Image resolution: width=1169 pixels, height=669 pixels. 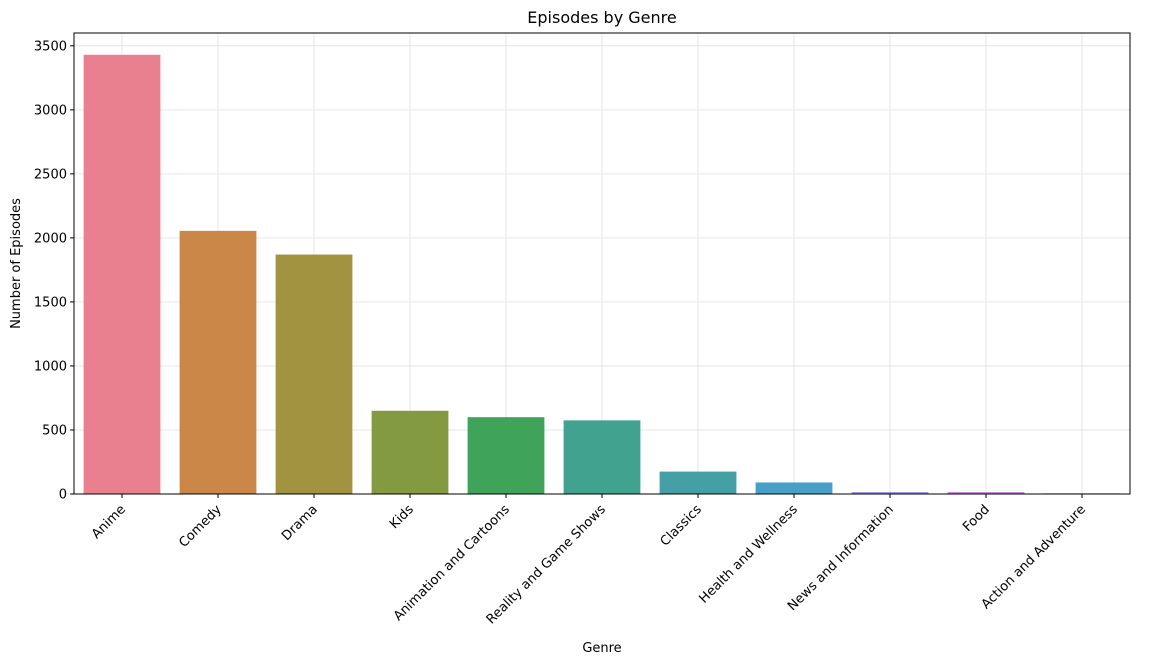 What do you see at coordinates (50, 302) in the screenshot?
I see `y-tick-label: 1500` at bounding box center [50, 302].